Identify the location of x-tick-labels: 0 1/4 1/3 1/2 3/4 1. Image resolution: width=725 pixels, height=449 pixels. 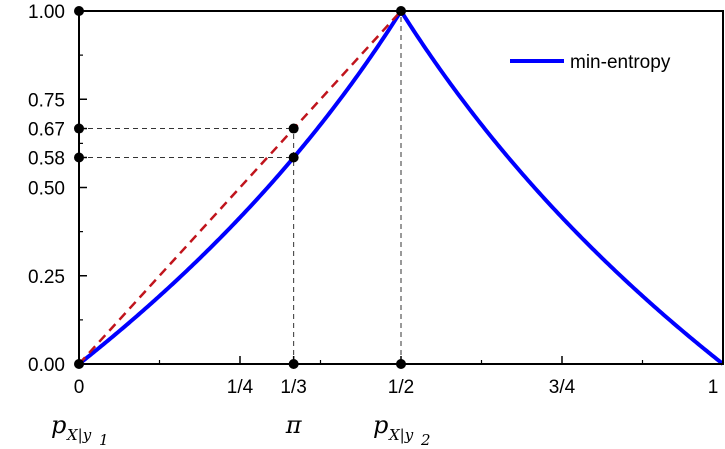
(396, 387).